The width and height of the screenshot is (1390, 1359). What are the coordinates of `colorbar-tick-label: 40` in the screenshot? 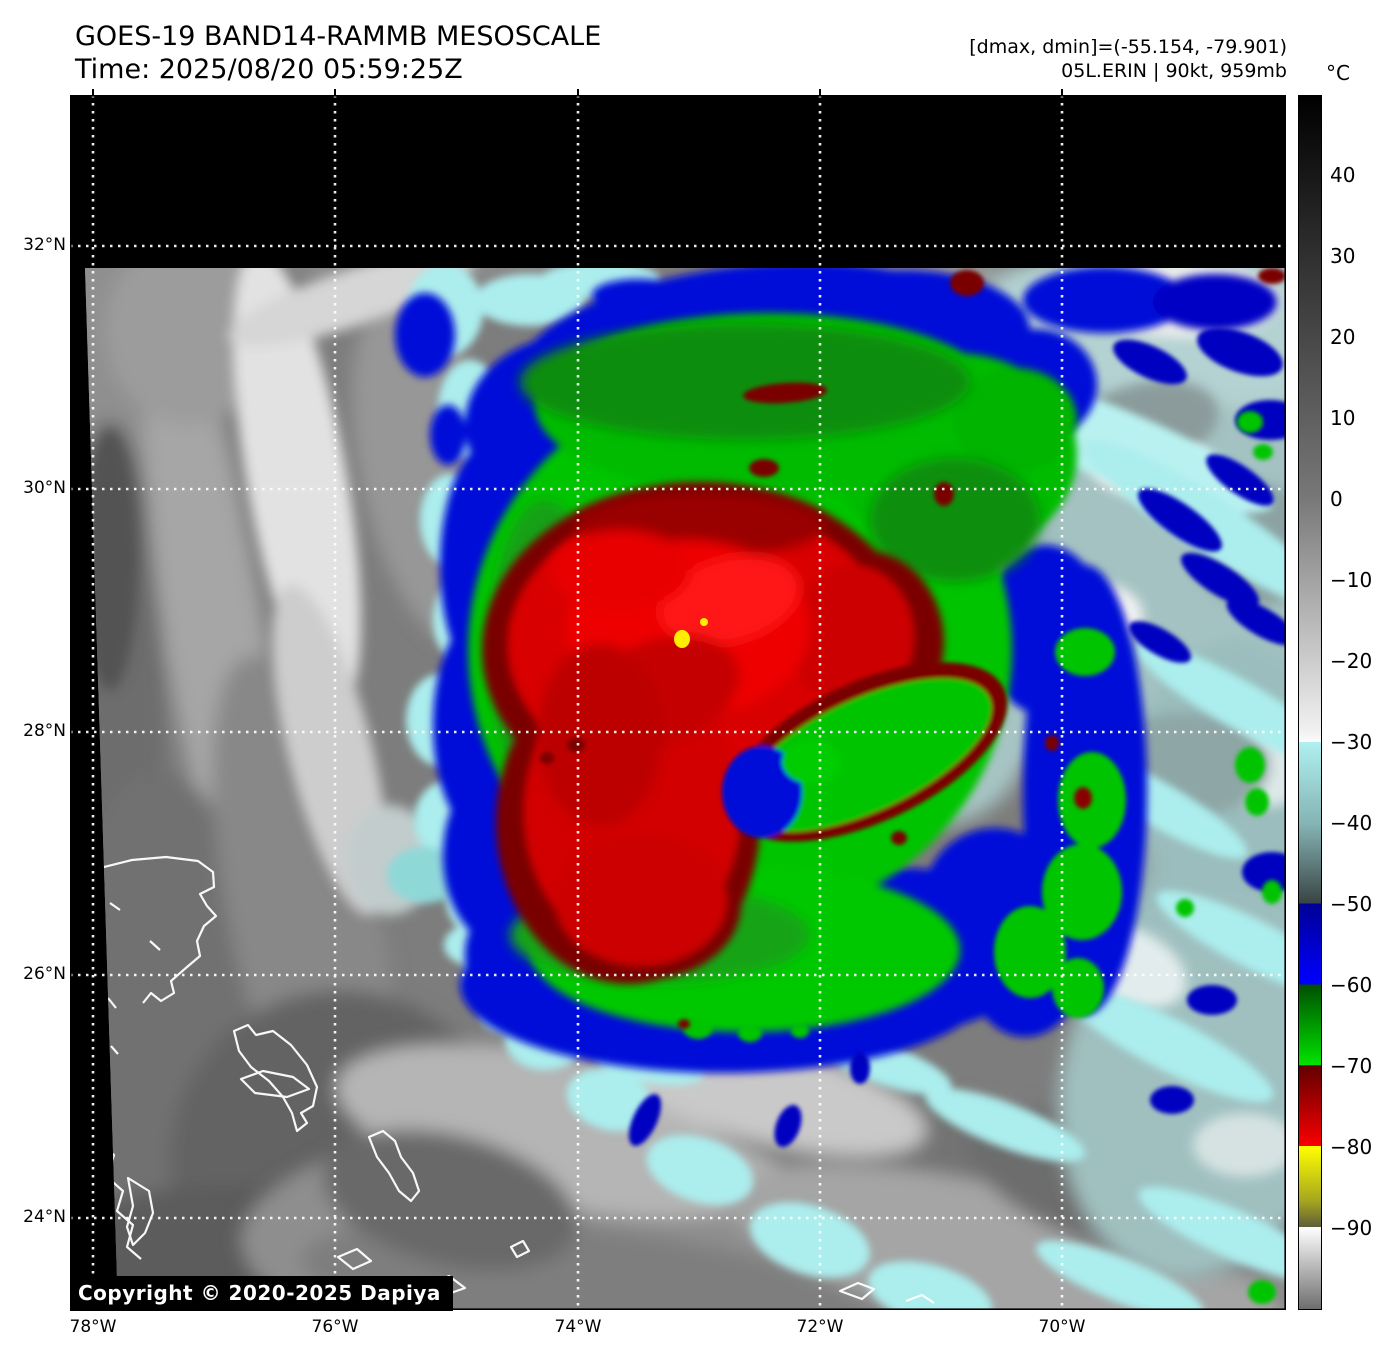 It's located at (1343, 175).